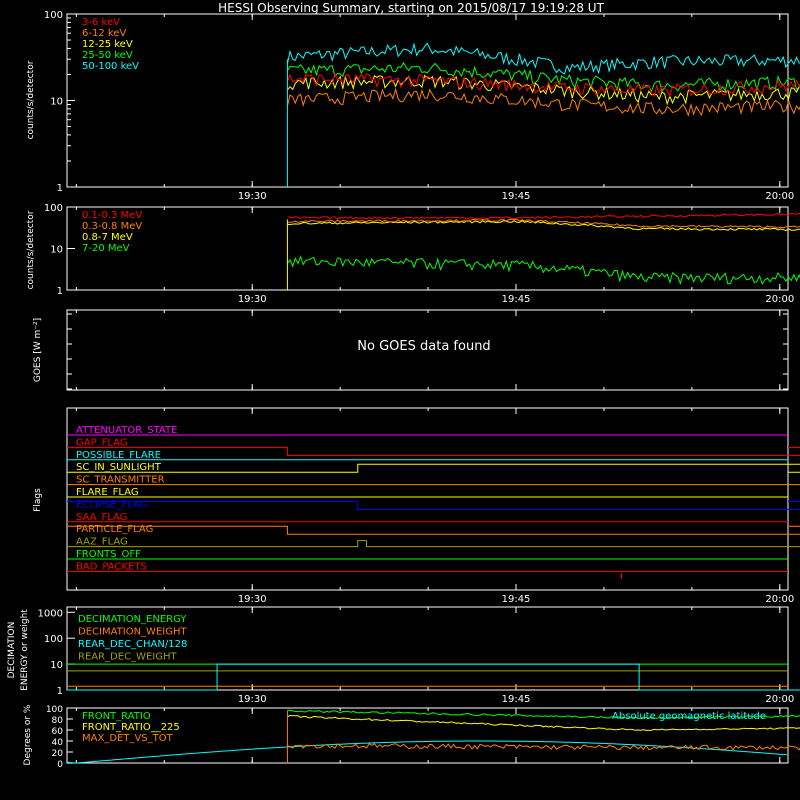 This screenshot has height=800, width=800. Describe the element at coordinates (543, 216) in the screenshot. I see `series-line-0p1-0.3-MeV` at that location.